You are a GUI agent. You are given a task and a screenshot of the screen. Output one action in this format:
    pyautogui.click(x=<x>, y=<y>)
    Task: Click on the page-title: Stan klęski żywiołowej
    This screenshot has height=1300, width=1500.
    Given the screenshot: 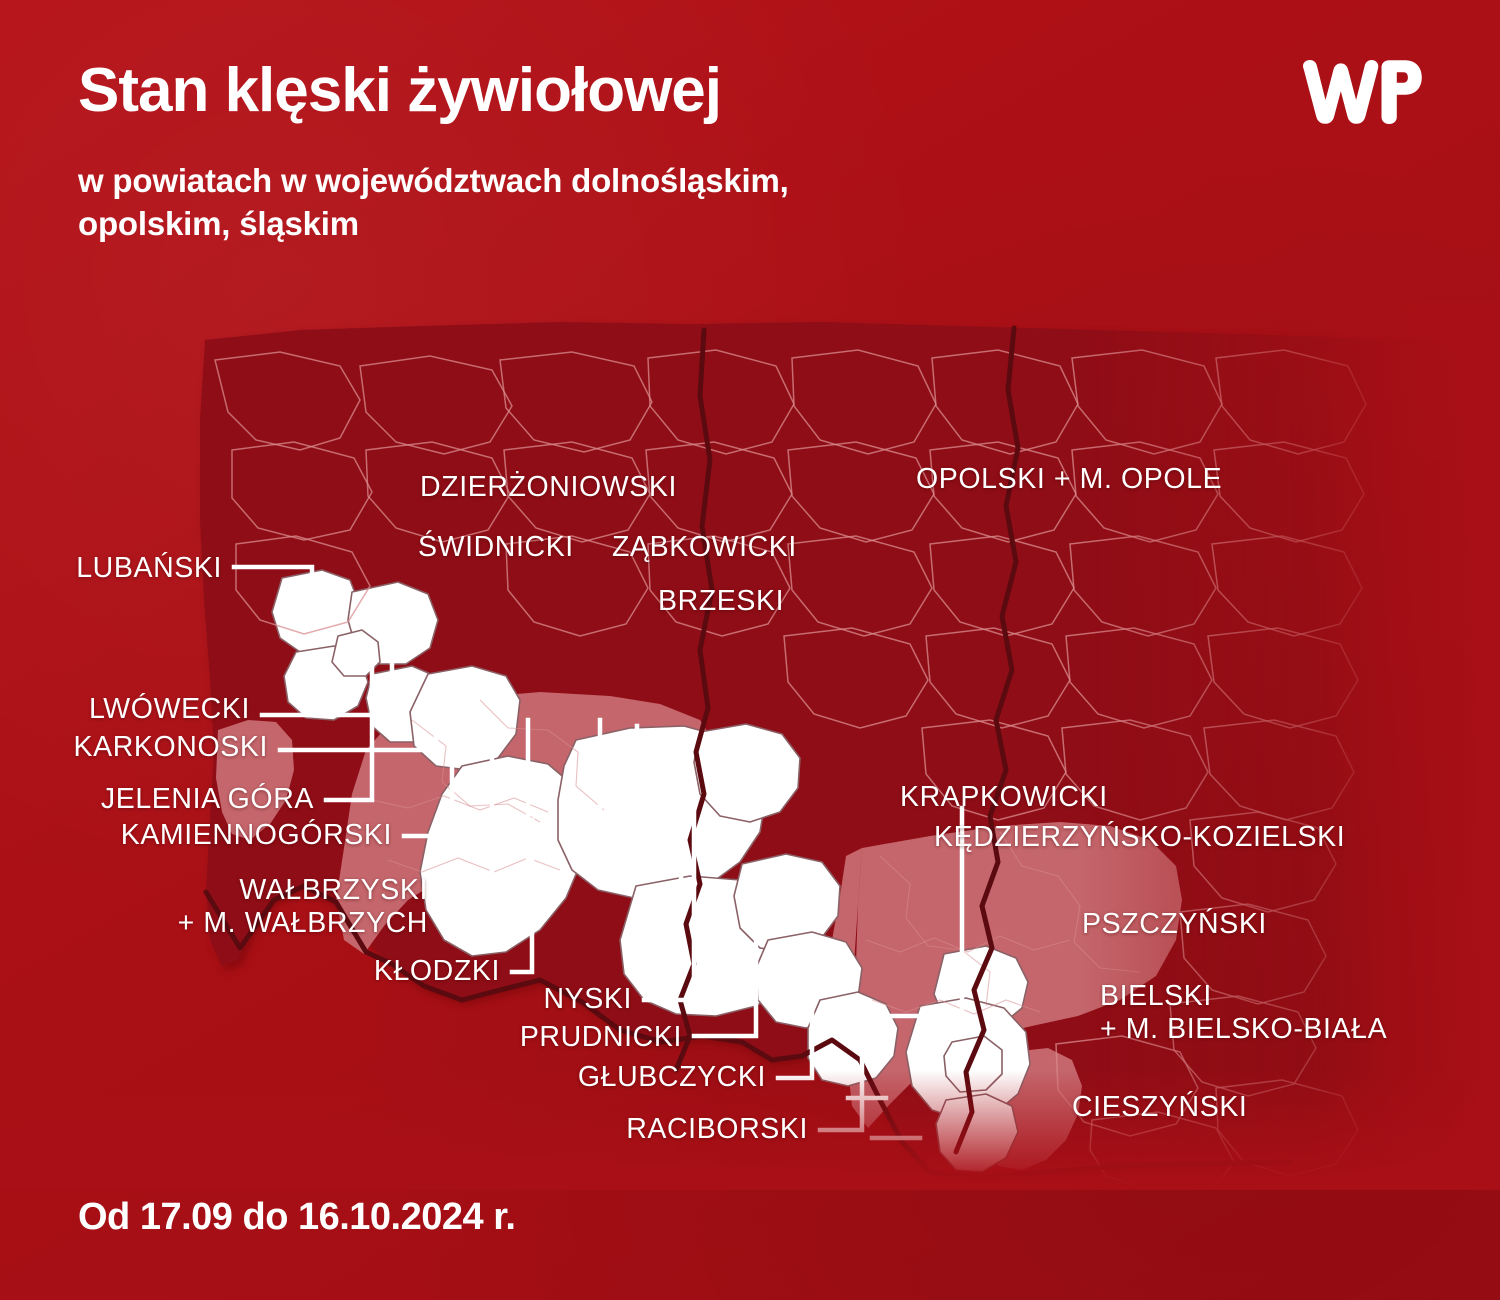 What is the action you would take?
    pyautogui.click(x=400, y=90)
    